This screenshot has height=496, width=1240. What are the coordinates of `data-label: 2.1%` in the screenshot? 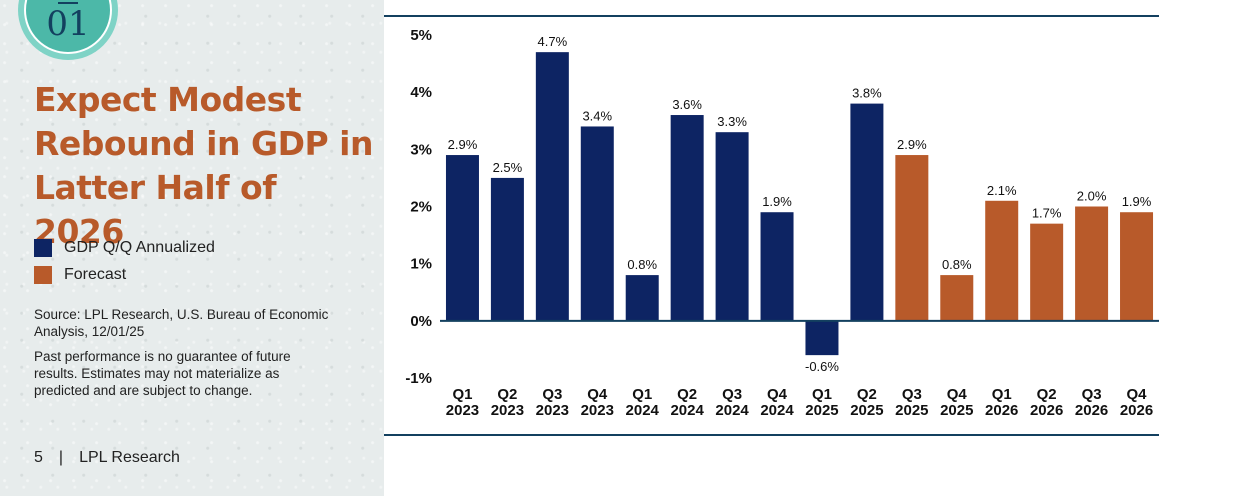 It's located at (1002, 190).